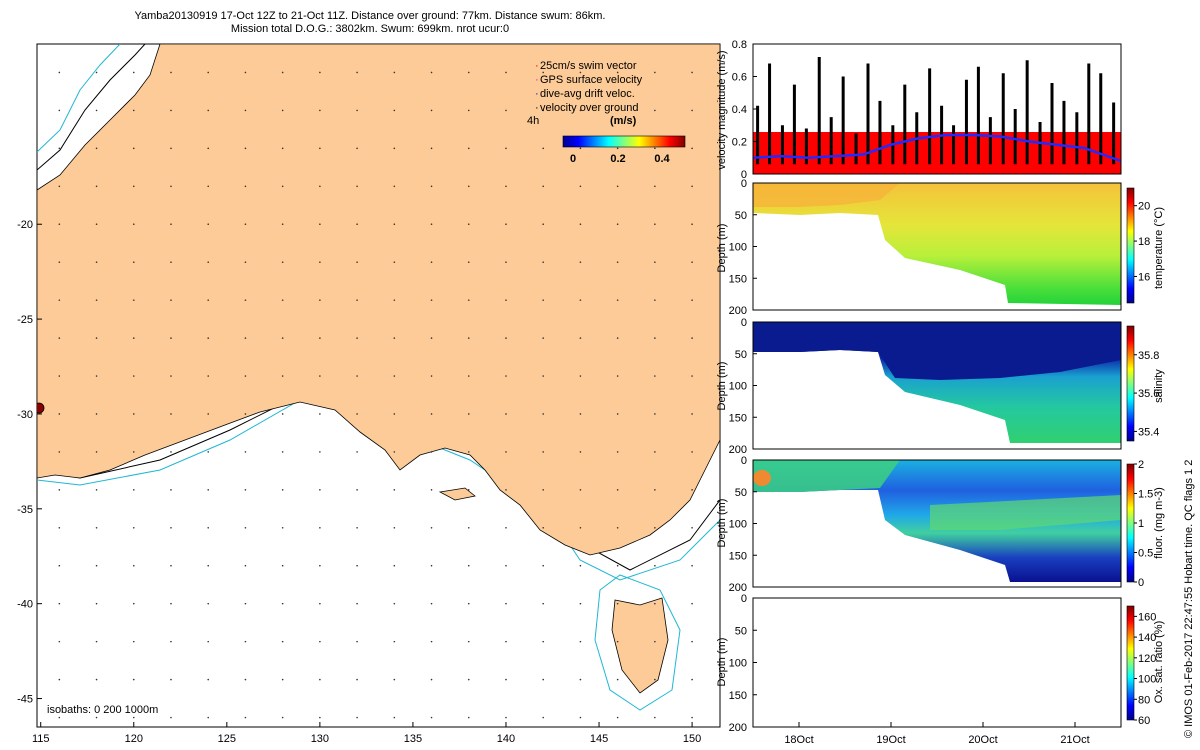 Image resolution: width=1200 pixels, height=750 pixels. What do you see at coordinates (743, 247) in the screenshot?
I see `temperature-depth-axis: 0 50 100 150 200` at bounding box center [743, 247].